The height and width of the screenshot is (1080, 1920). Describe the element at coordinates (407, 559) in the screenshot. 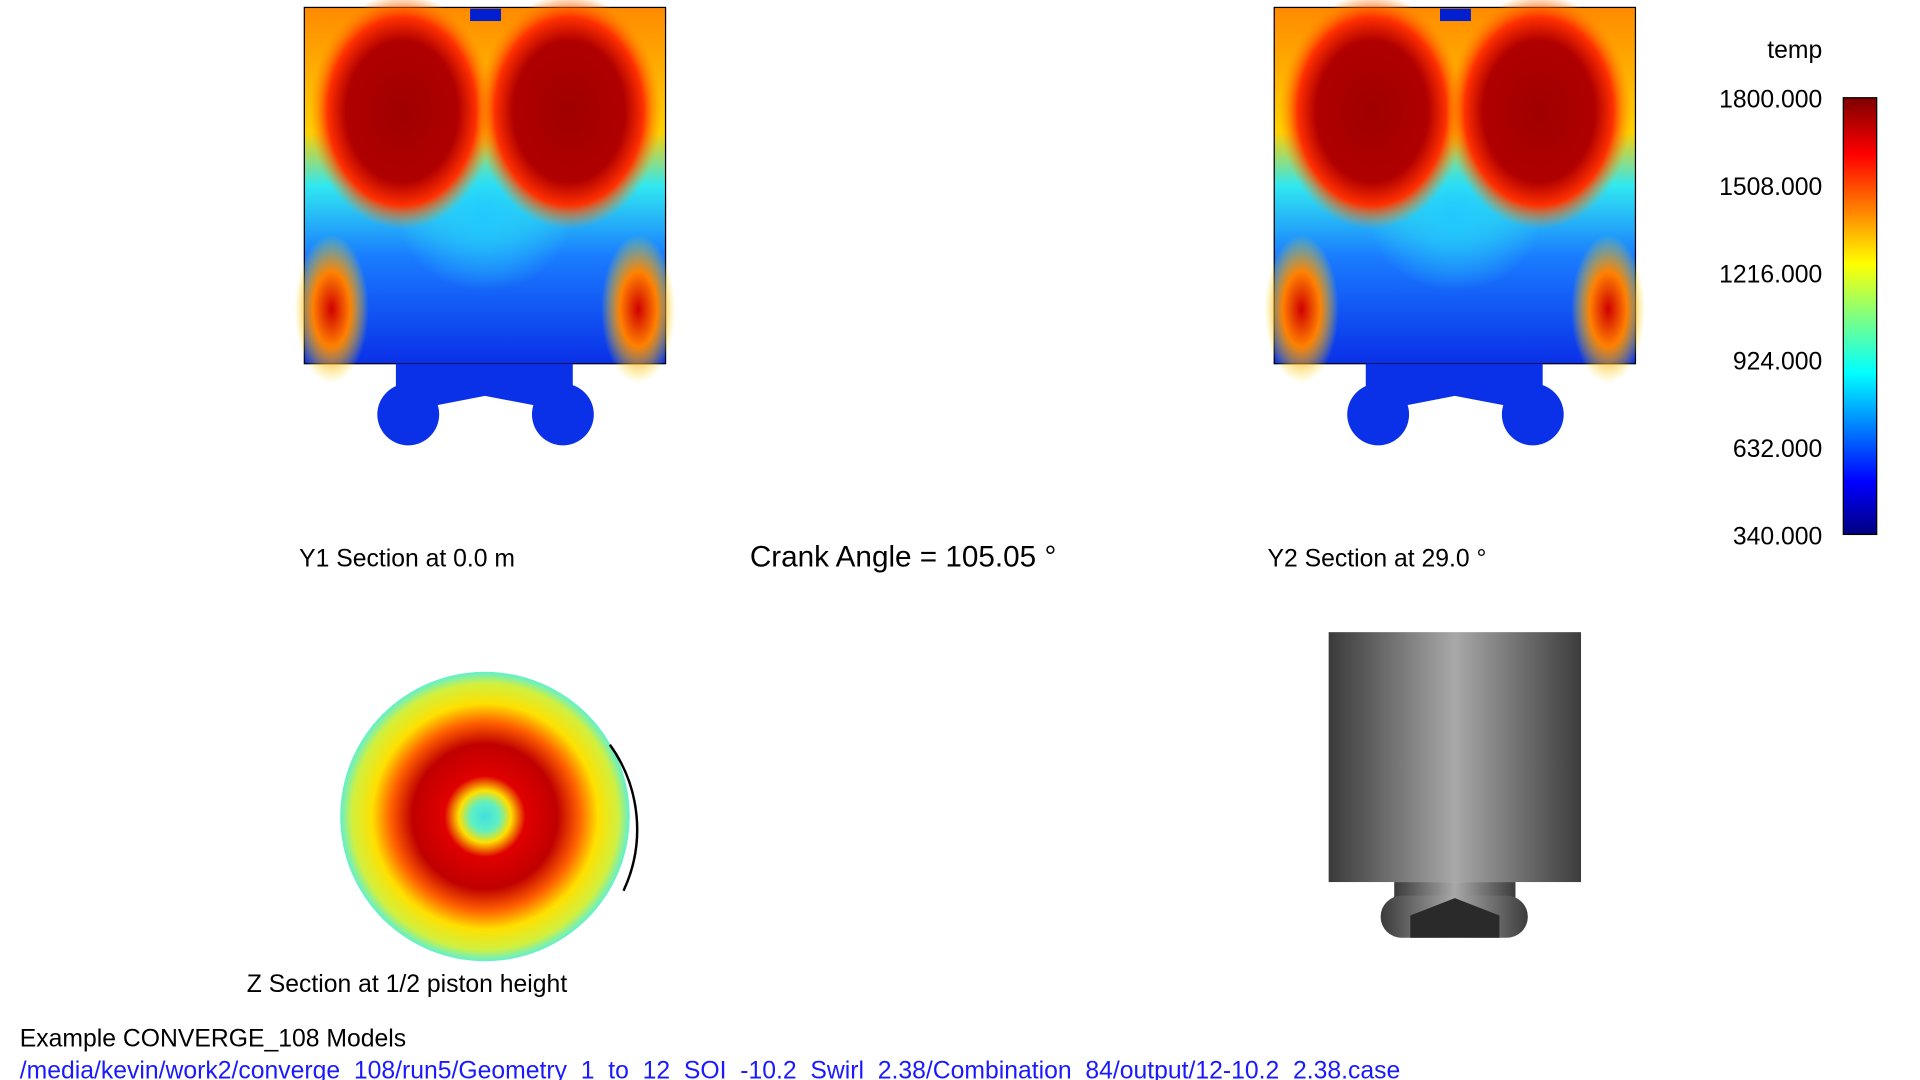

I see `y1-label: Y1 Section at 0.0 m` at that location.